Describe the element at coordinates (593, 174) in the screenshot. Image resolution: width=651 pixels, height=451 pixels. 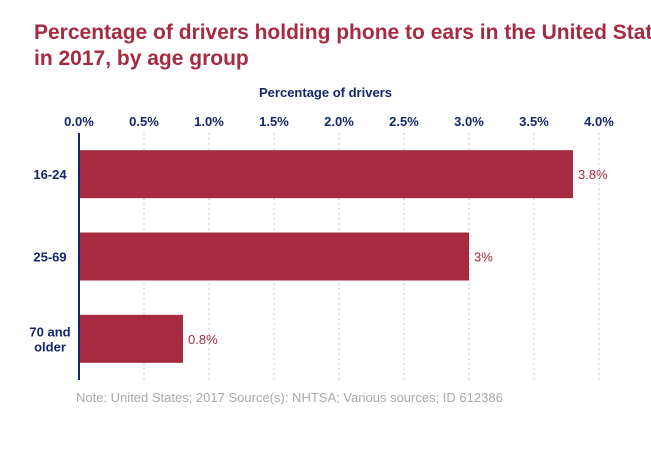
I see `data-label: 3.8%` at that location.